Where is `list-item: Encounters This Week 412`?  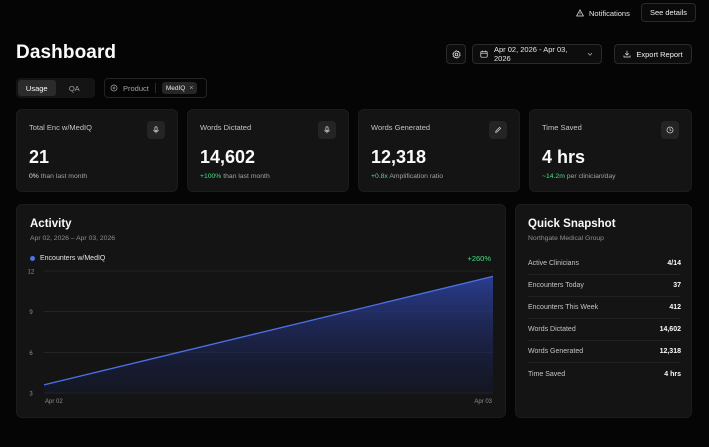 list-item: Encounters This Week 412 is located at coordinates (604, 308).